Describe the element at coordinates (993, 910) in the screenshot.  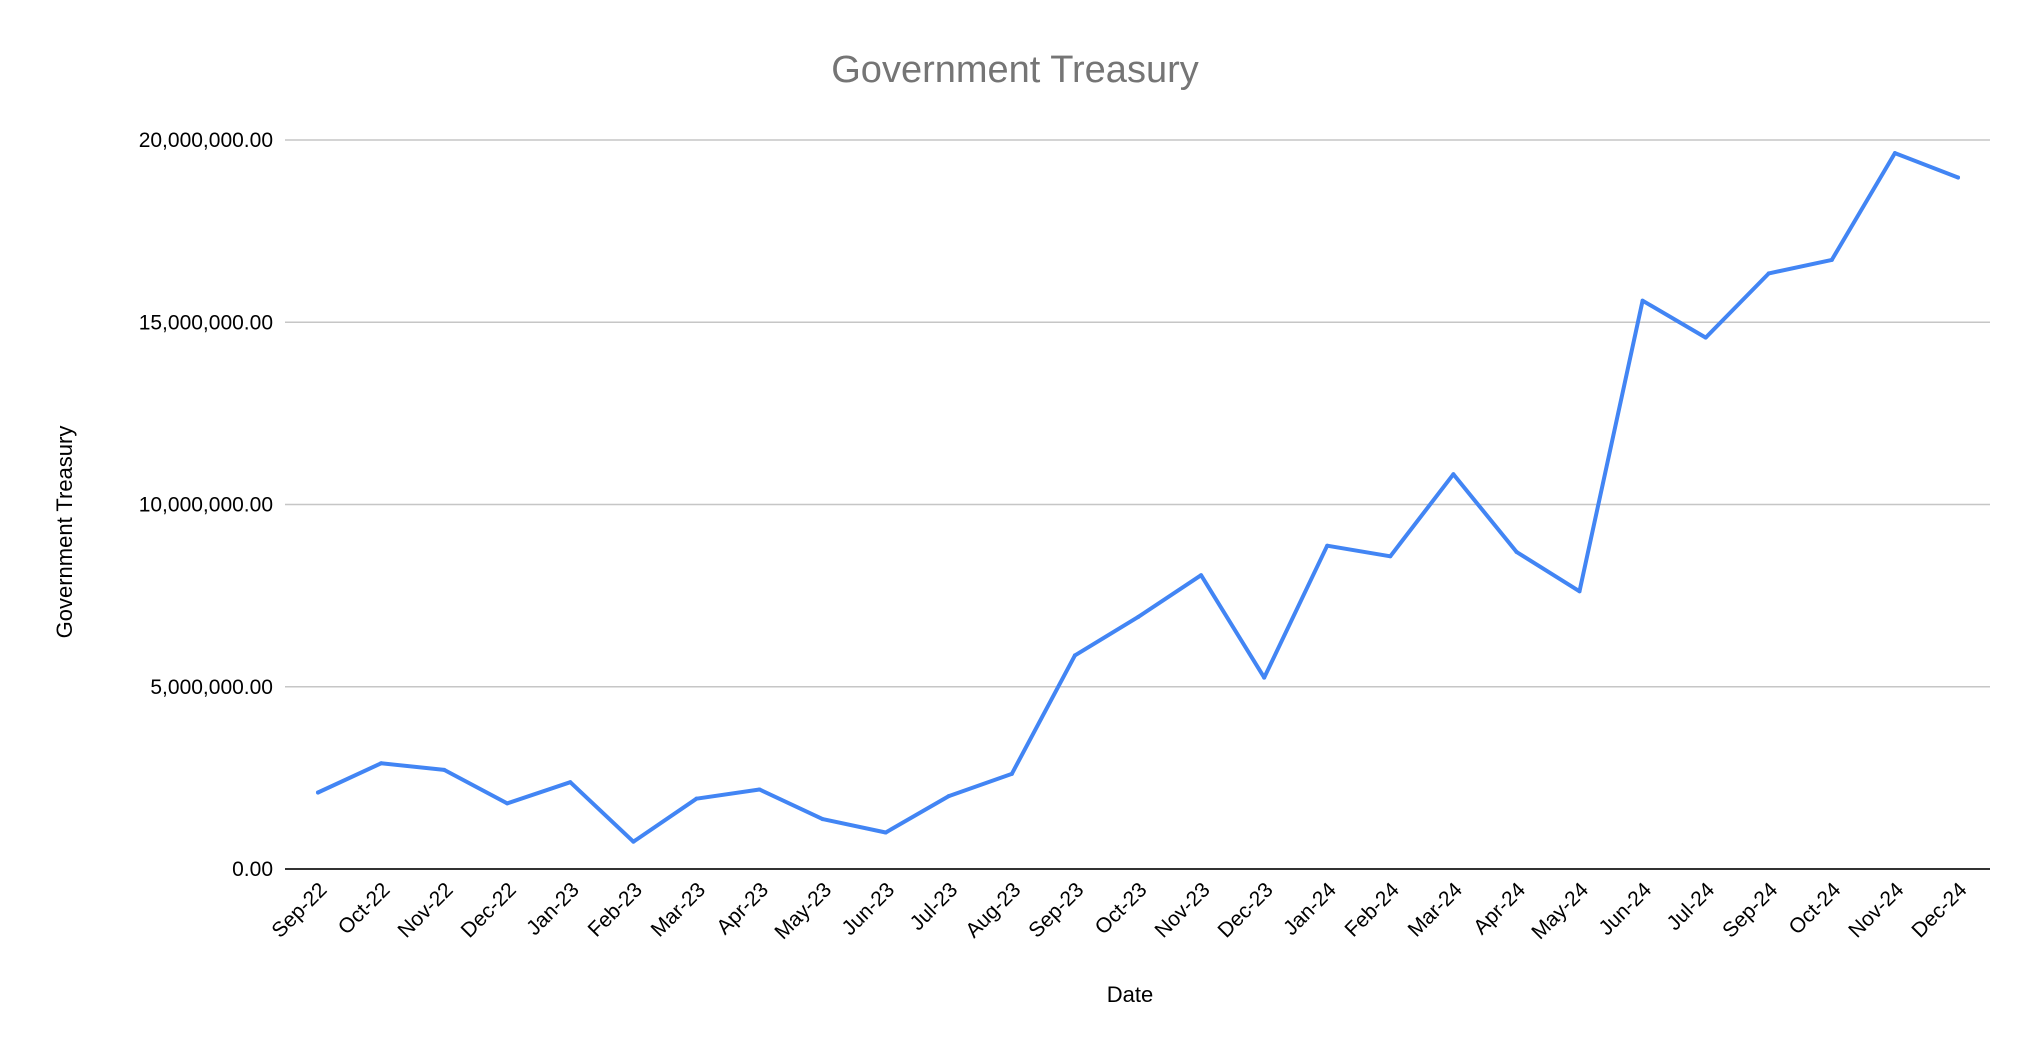
I see `x-tick-label: Aug-23` at that location.